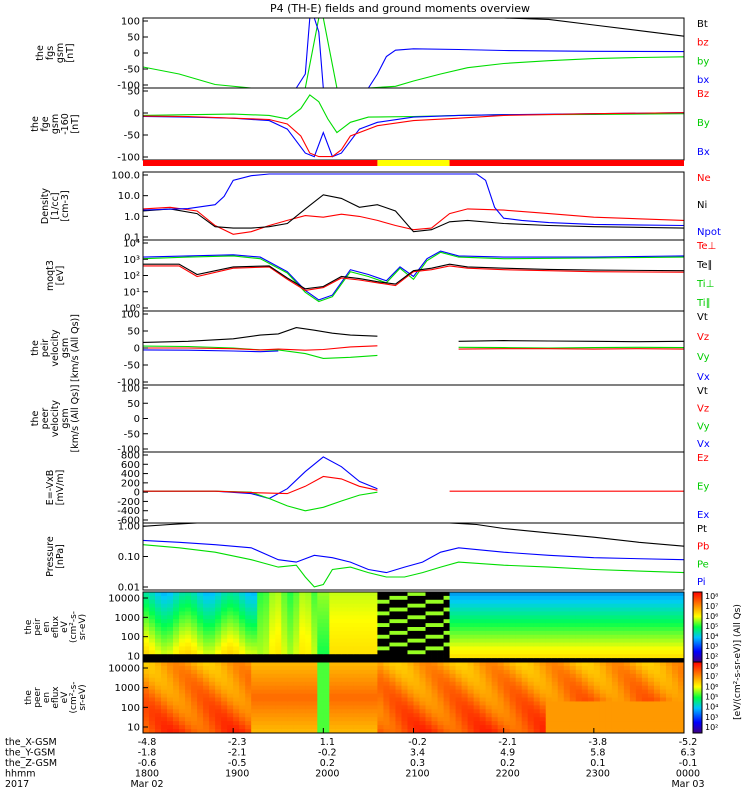 The width and height of the screenshot is (750, 800). I want to click on y-tick-label: -50, so click(132, 136).